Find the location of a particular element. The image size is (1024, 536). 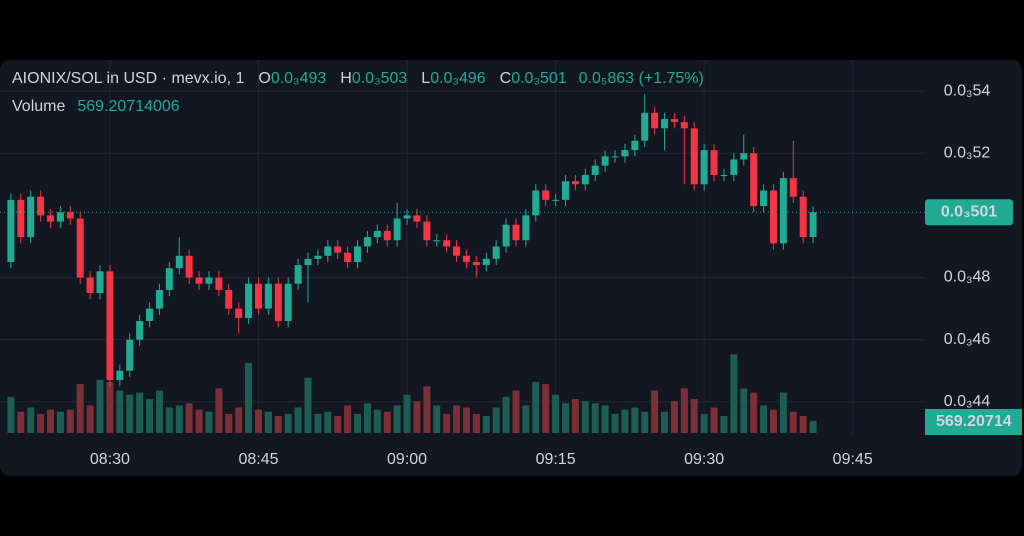

y-tick-label: 0.0₃44 is located at coordinates (967, 401).